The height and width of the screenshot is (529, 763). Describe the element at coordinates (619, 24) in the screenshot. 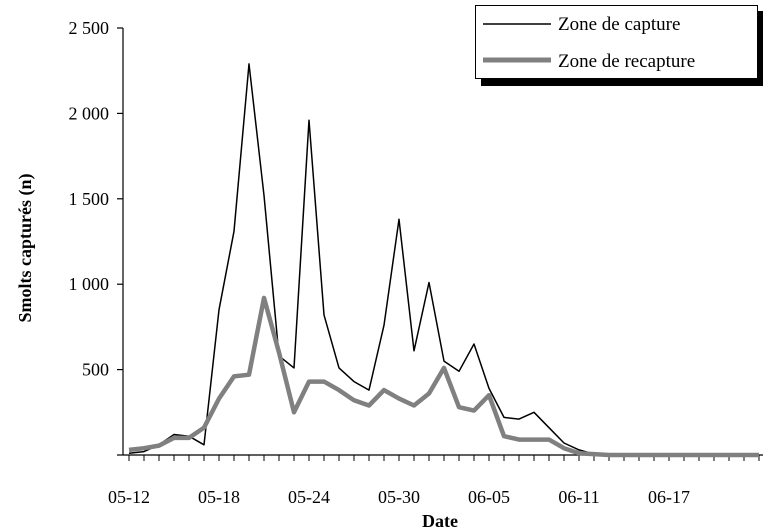

I see `legend-label-capture: Zone de capture` at that location.